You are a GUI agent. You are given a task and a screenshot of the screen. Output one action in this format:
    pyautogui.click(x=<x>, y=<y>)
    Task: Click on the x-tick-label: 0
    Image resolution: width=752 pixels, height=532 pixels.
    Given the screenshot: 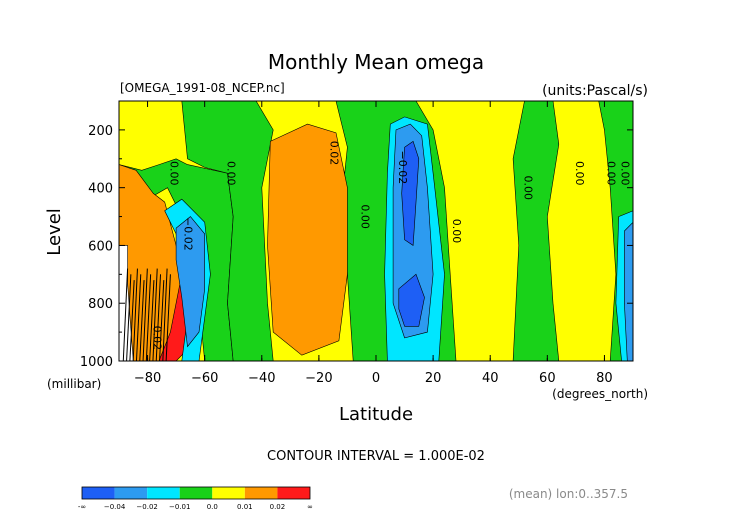 What is the action you would take?
    pyautogui.click(x=376, y=378)
    